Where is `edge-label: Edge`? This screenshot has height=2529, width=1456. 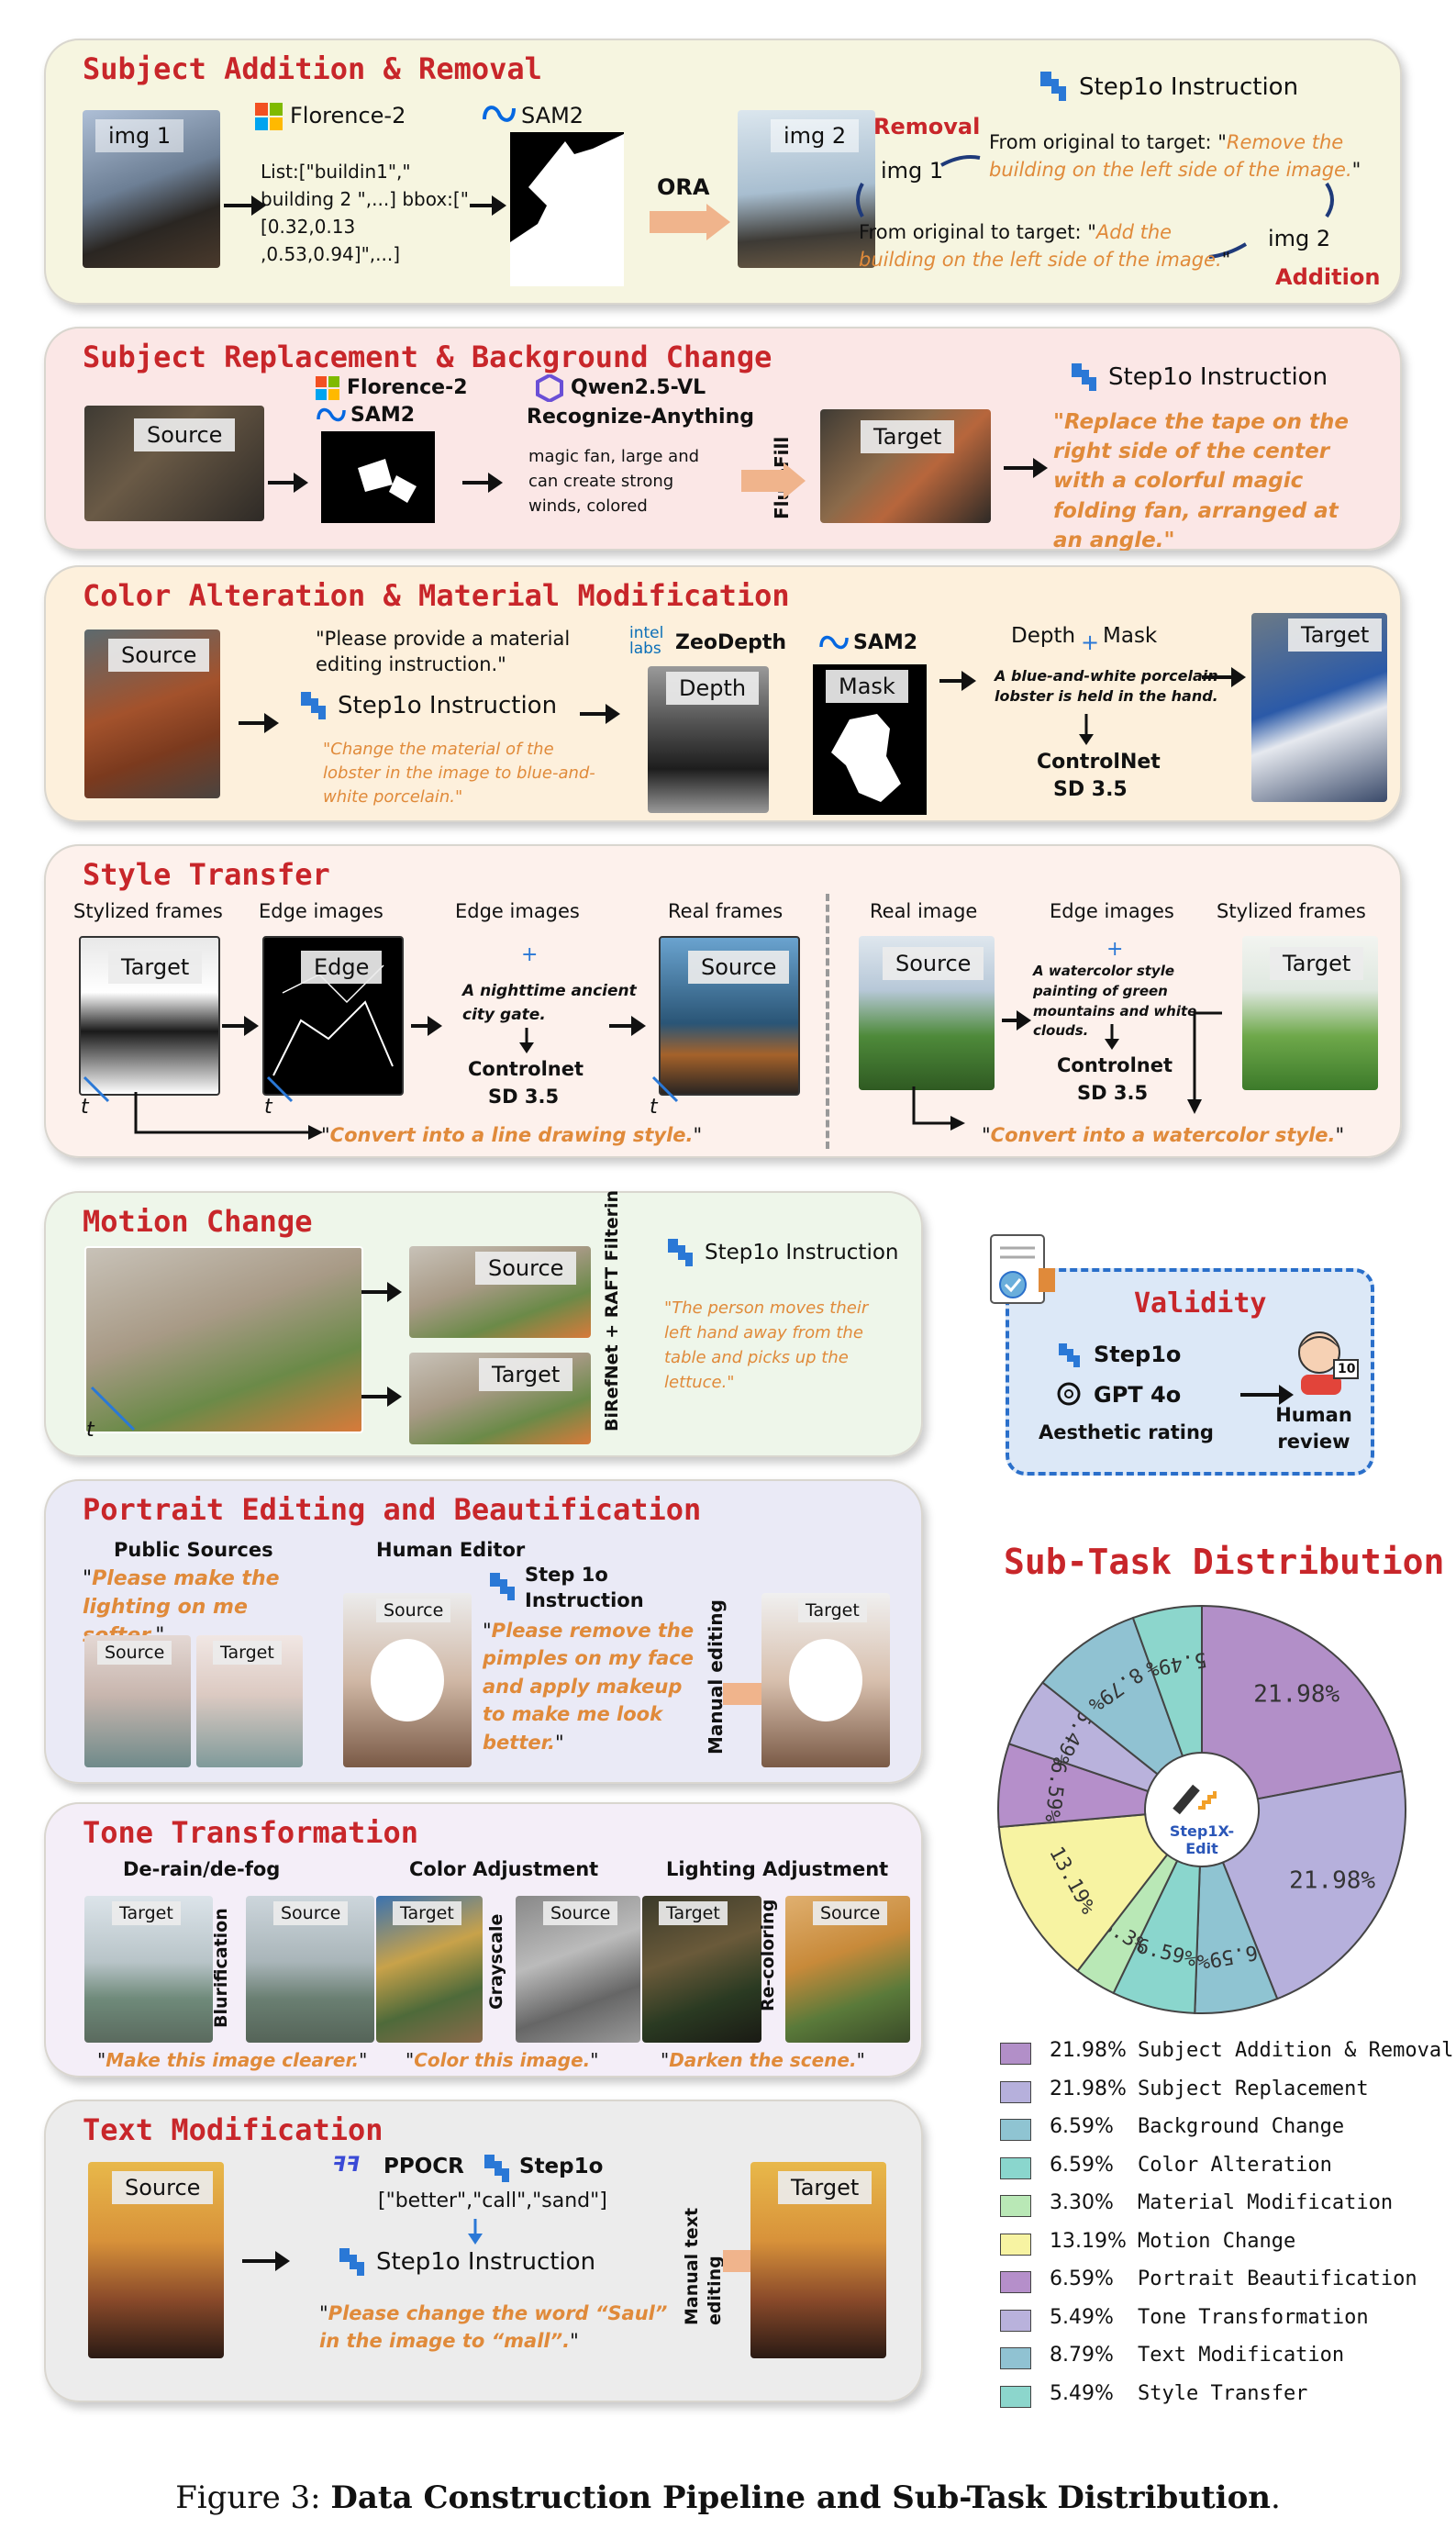
edge-label: Edge is located at coordinates (342, 967).